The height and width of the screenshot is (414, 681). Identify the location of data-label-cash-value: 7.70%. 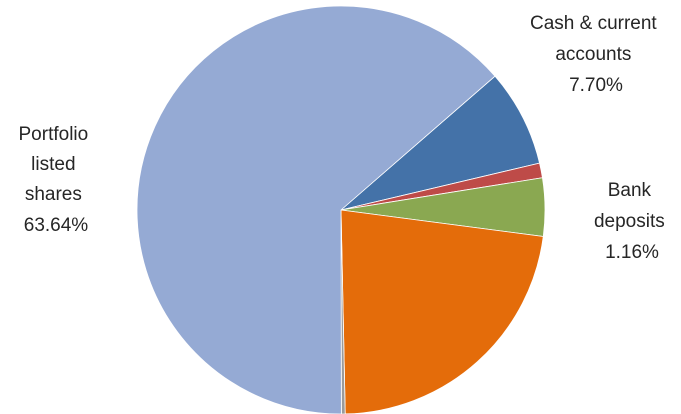
(596, 85).